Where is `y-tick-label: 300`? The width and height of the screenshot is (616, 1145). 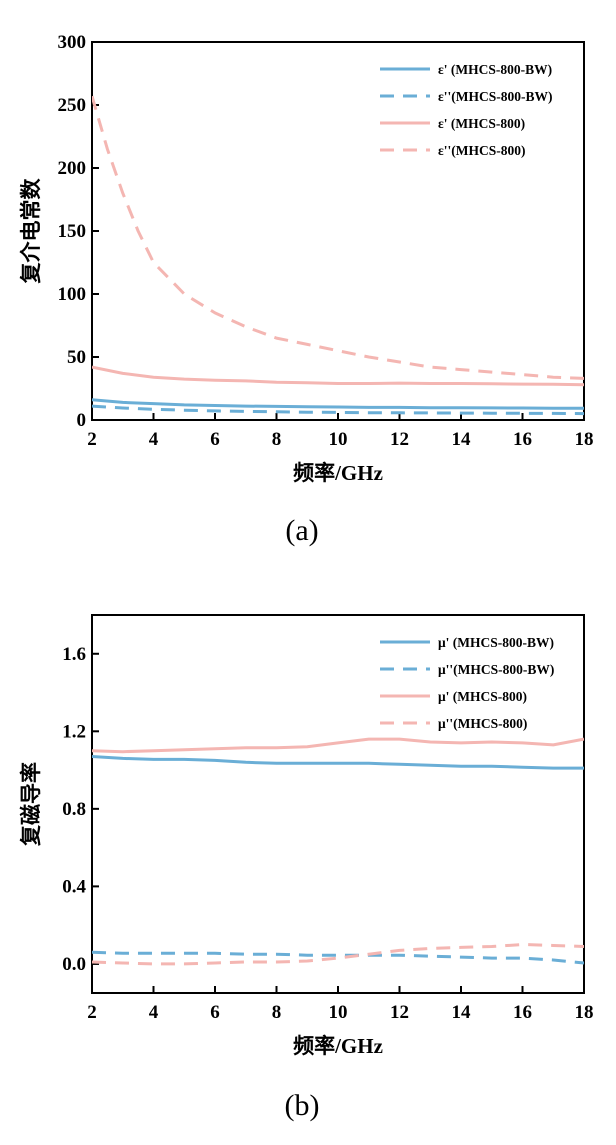 y-tick-label: 300 is located at coordinates (72, 42).